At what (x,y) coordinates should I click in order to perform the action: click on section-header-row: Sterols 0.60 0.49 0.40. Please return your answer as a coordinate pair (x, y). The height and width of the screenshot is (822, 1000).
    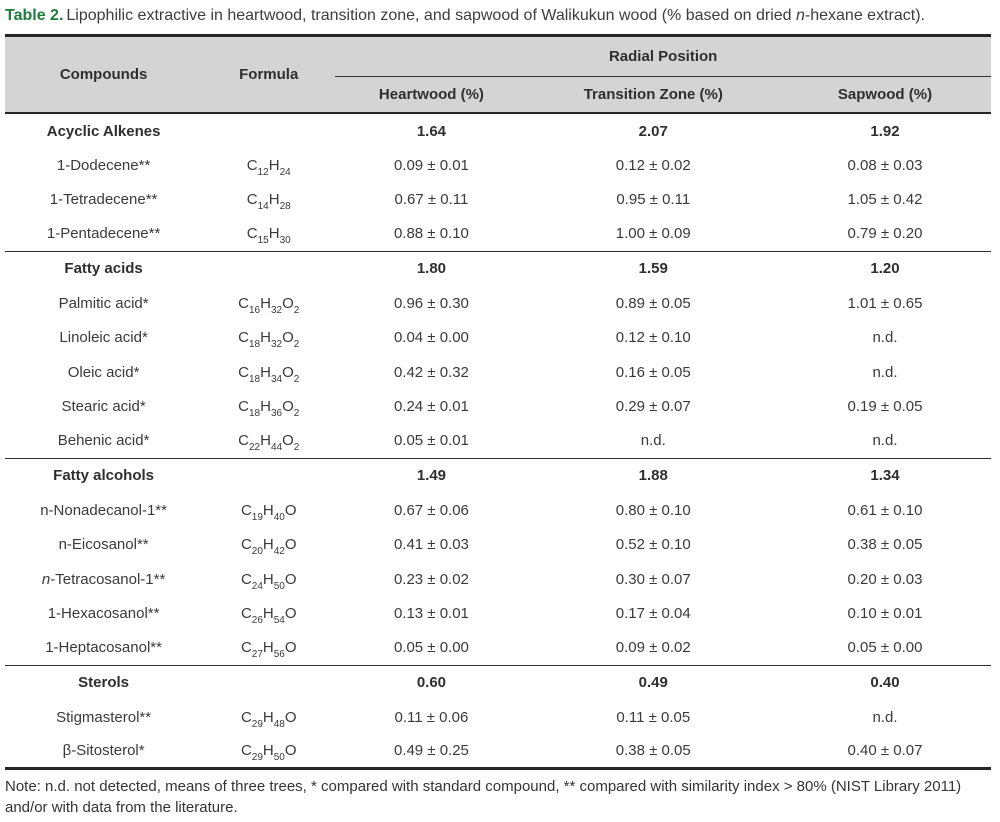
    Looking at the image, I should click on (498, 682).